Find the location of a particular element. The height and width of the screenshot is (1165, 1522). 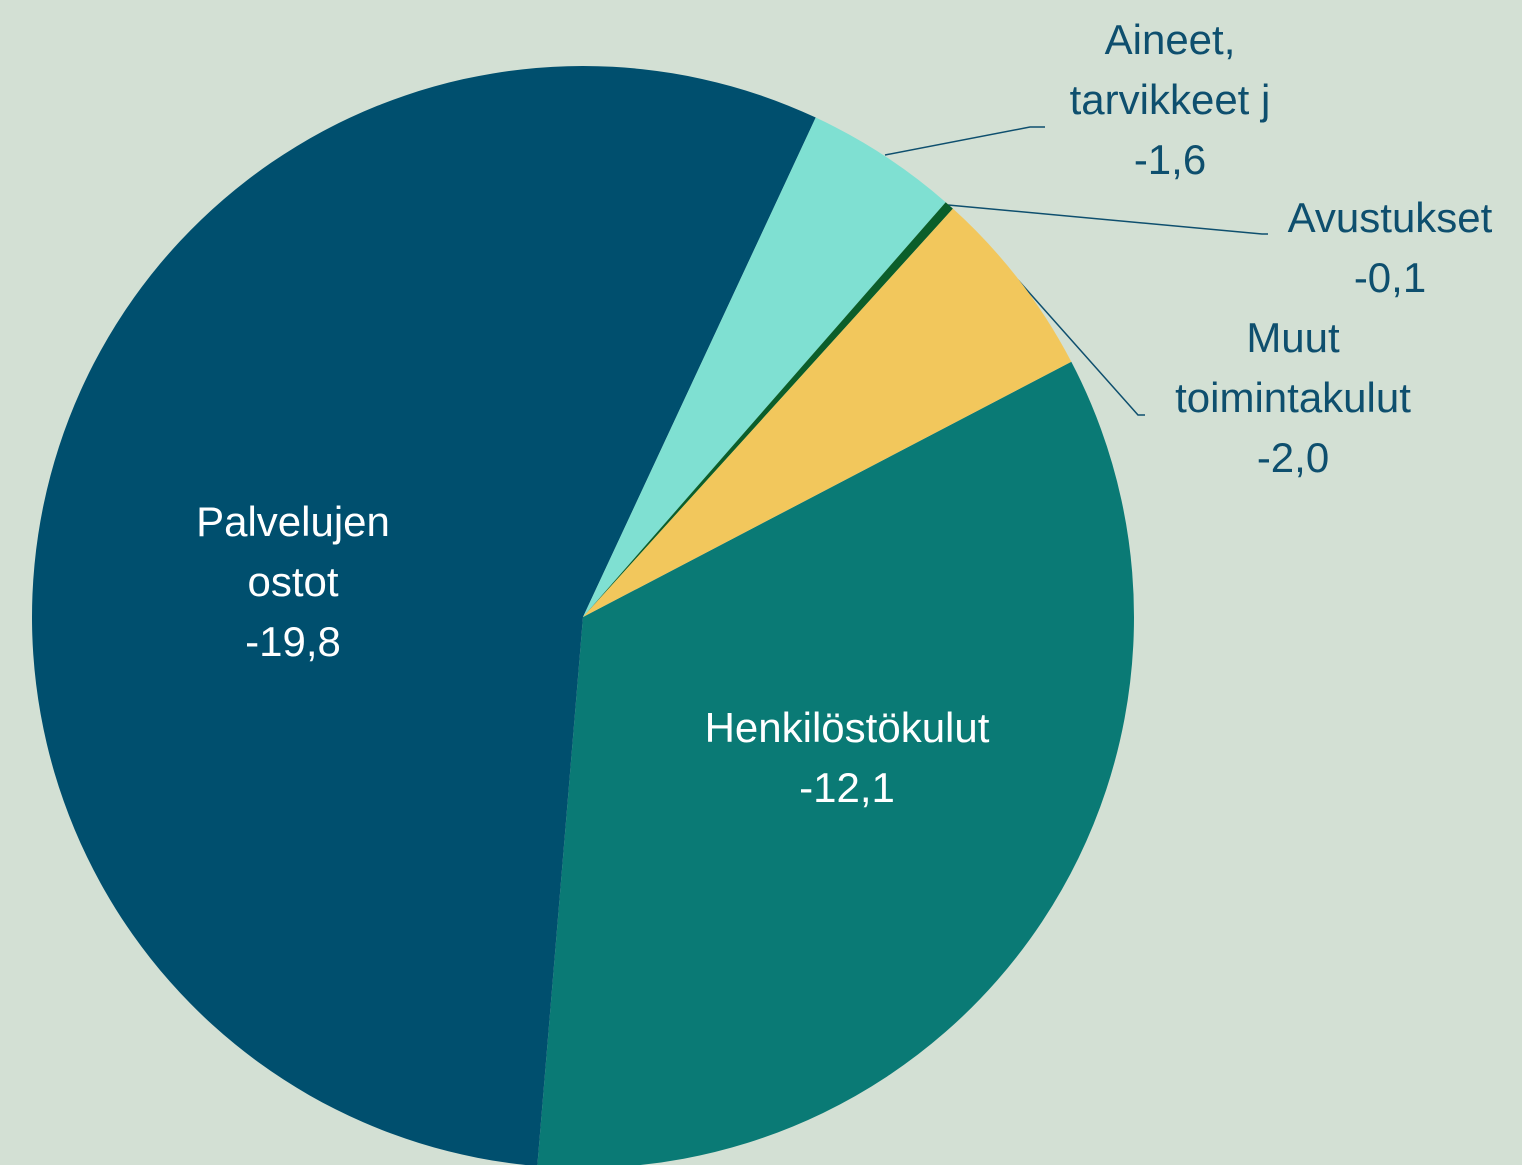

slice-label: Avustukset -0,1 is located at coordinates (1381, 248).